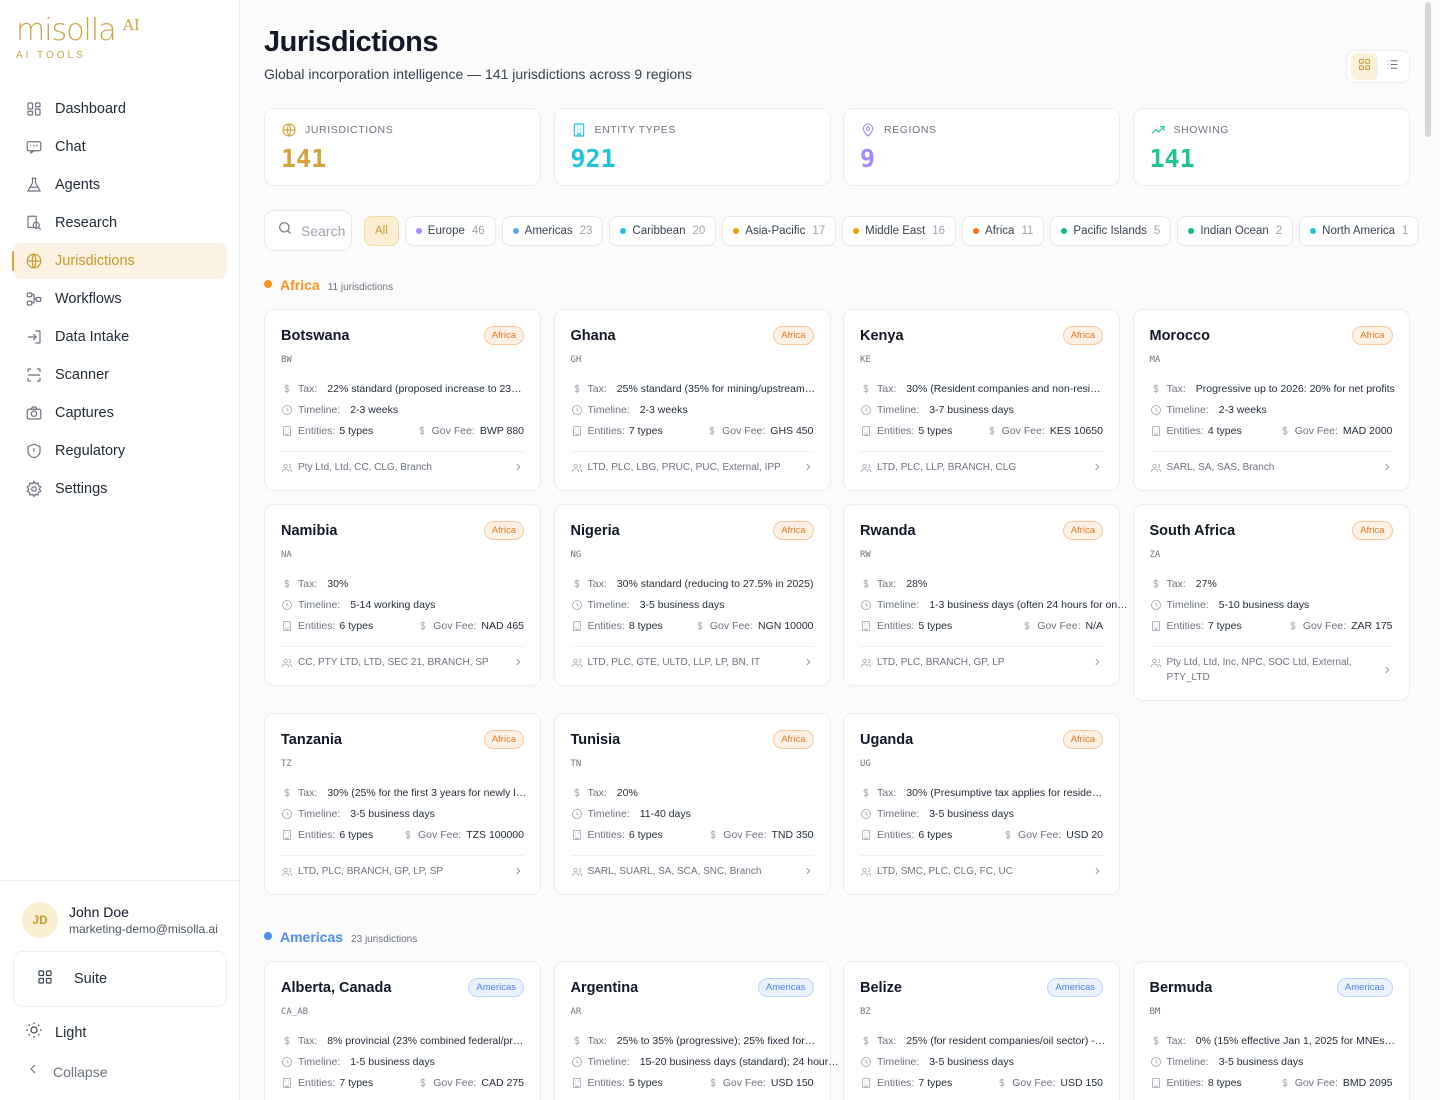 The width and height of the screenshot is (1440, 1100). Describe the element at coordinates (1196, 431) in the screenshot. I see `entities-row: Entities: 4 types` at that location.